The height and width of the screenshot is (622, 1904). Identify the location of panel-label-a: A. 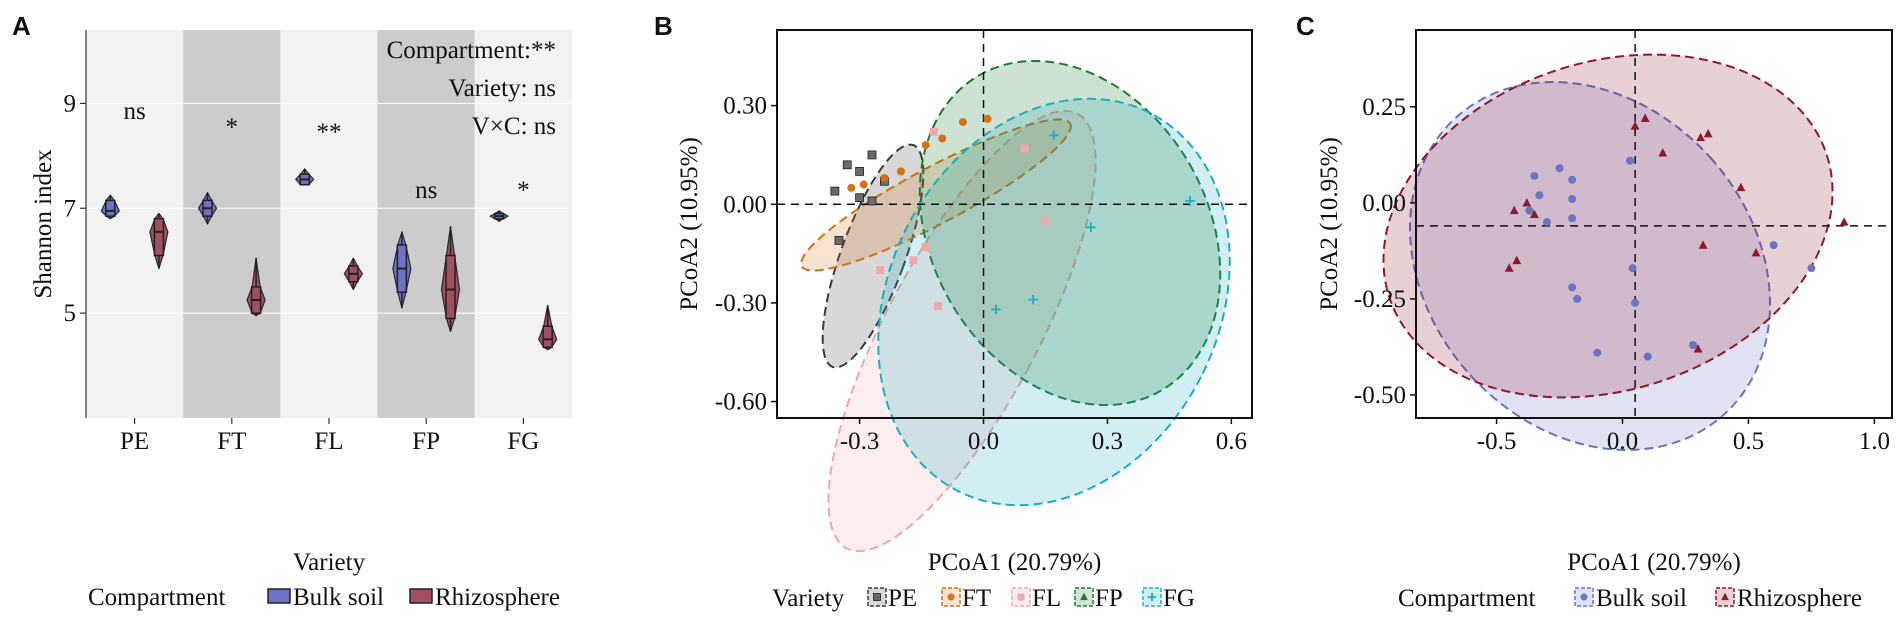
(21, 26).